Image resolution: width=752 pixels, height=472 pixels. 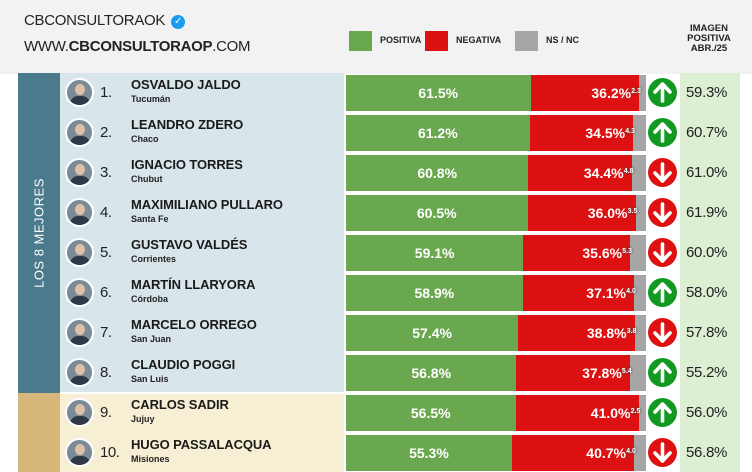 What do you see at coordinates (360, 41) in the screenshot?
I see `legend-swatch-positiva` at bounding box center [360, 41].